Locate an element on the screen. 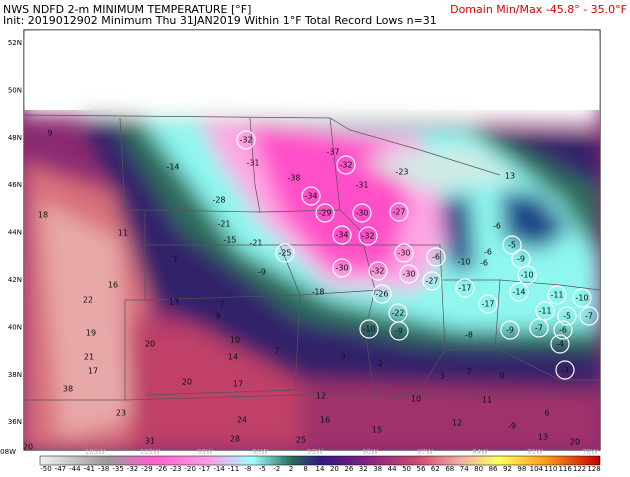 This screenshot has height=477, width=630. temperature-value: -14 is located at coordinates (518, 292).